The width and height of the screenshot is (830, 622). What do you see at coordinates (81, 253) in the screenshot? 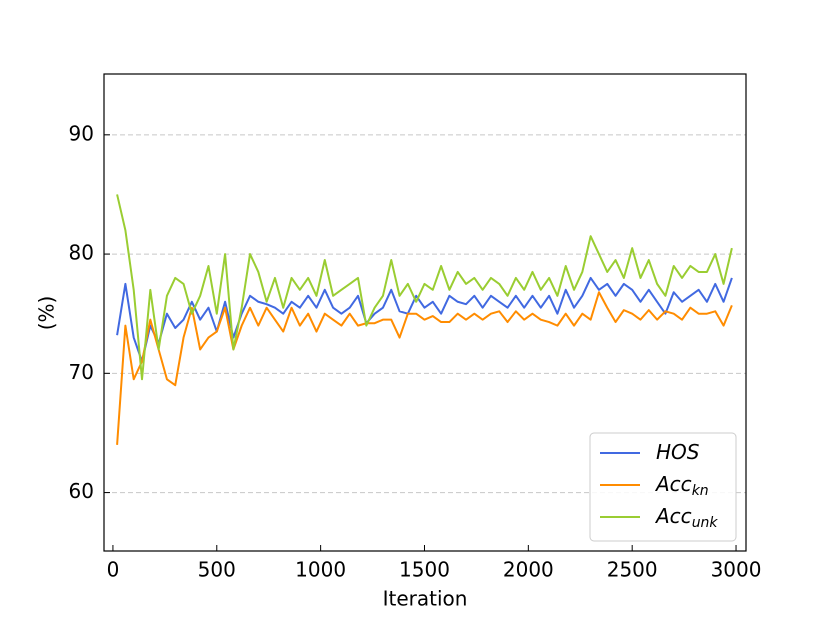
I see `y-tick-label: 80` at bounding box center [81, 253].